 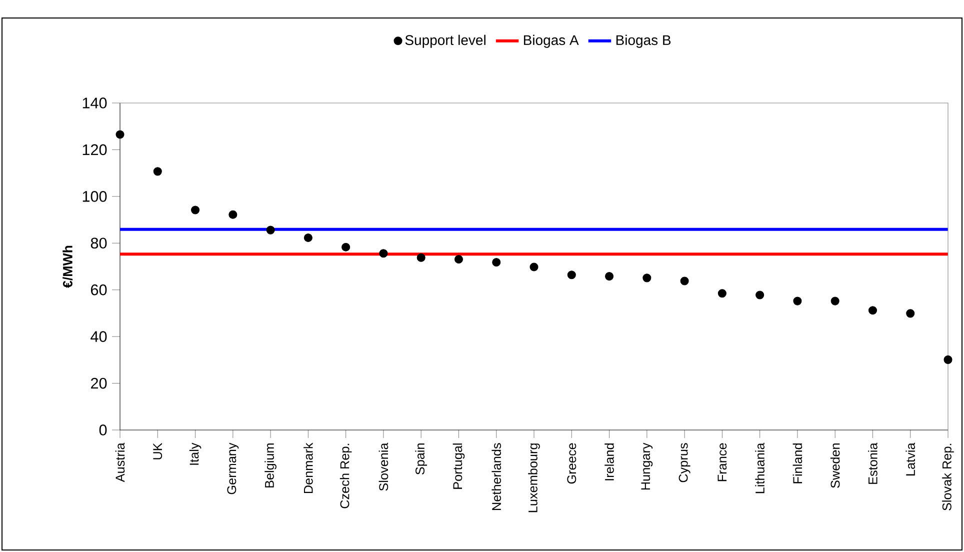 What do you see at coordinates (94, 150) in the screenshot?
I see `y-tick-label: 120` at bounding box center [94, 150].